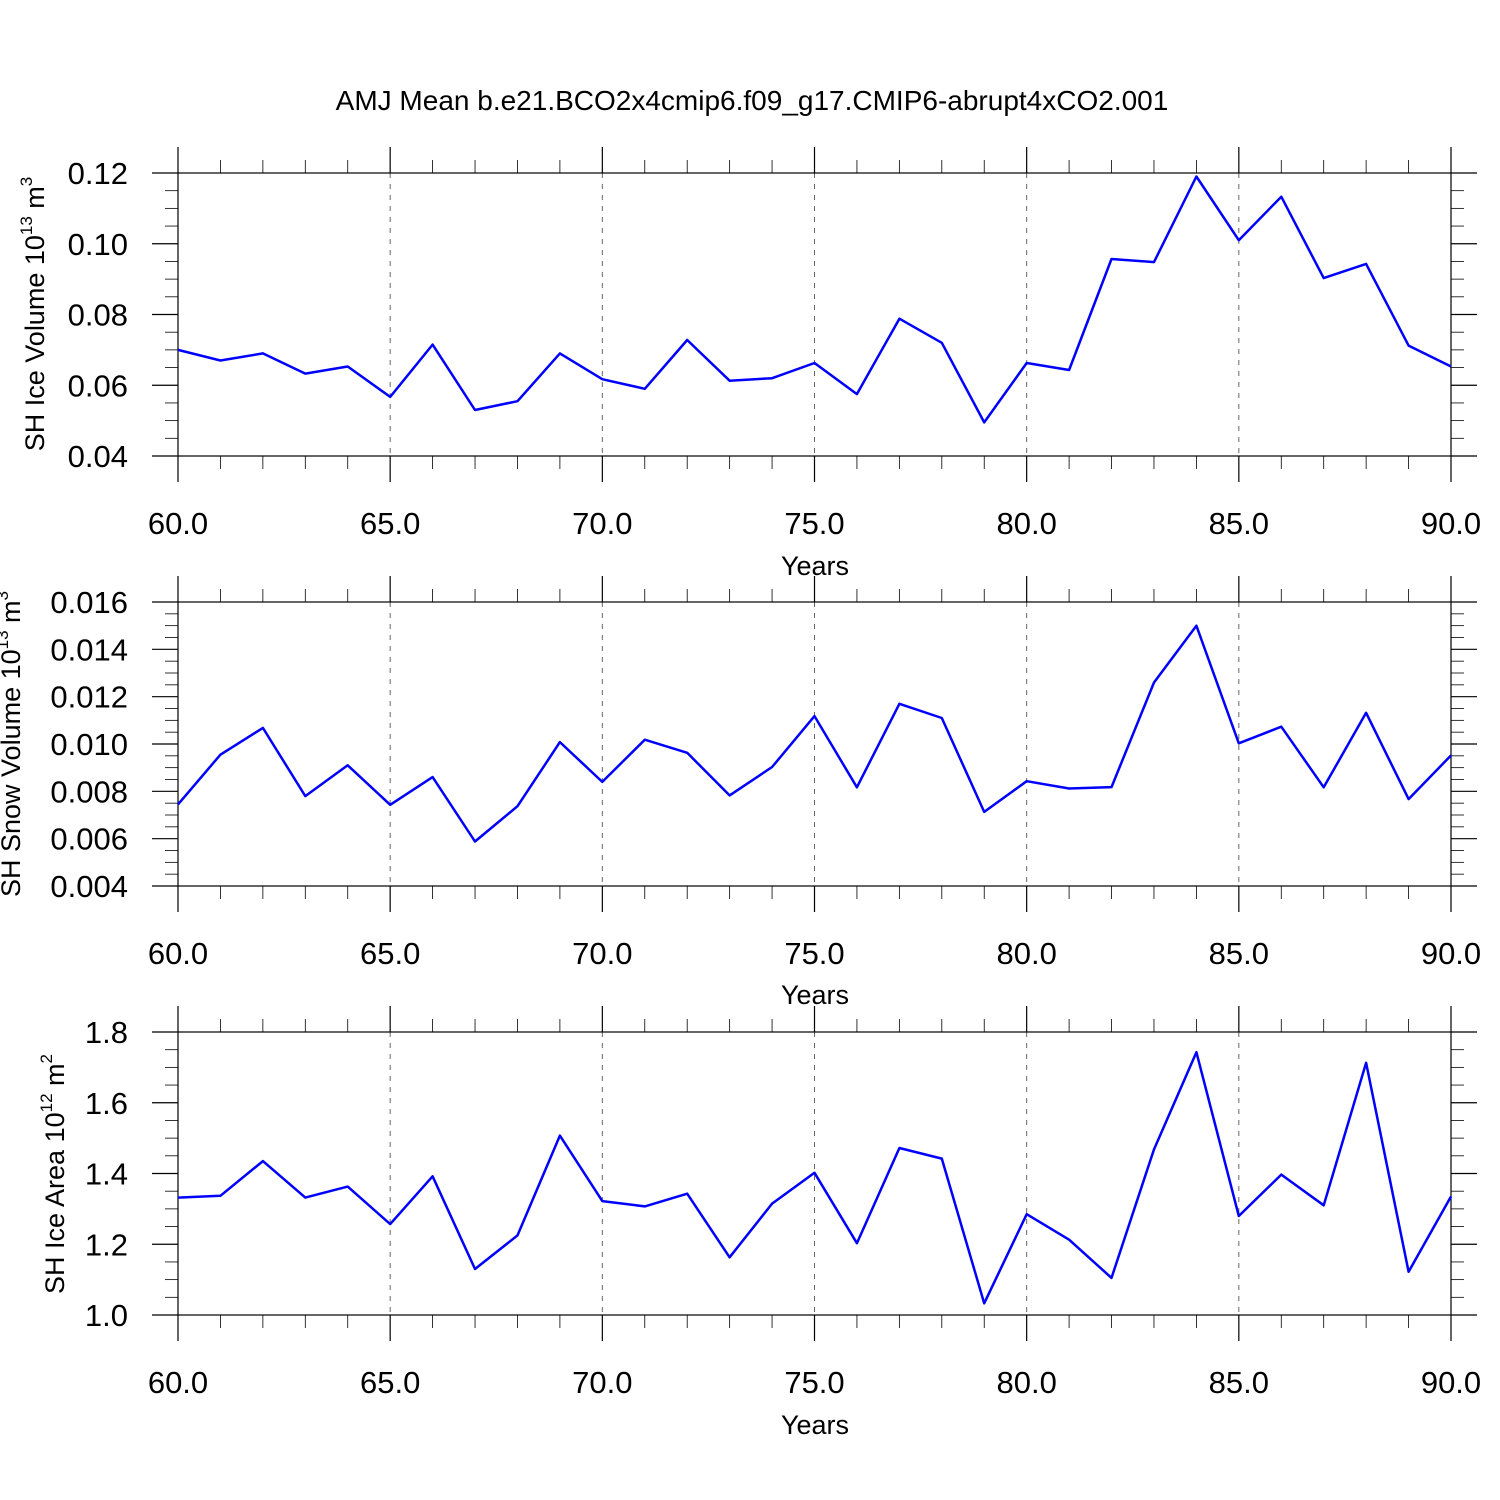 This screenshot has height=1500, width=1500. I want to click on ice-area-y-tick-label: 1.8, so click(106, 1032).